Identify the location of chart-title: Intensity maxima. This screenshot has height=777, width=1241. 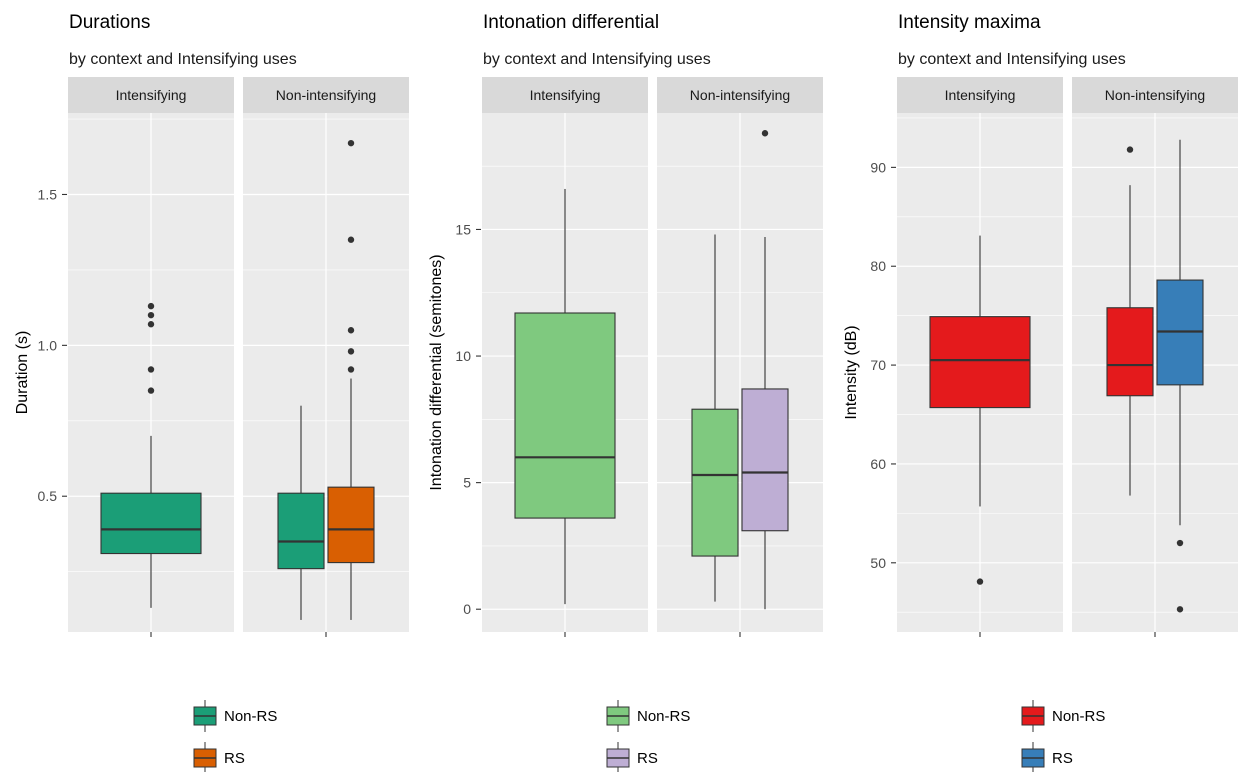
(969, 22).